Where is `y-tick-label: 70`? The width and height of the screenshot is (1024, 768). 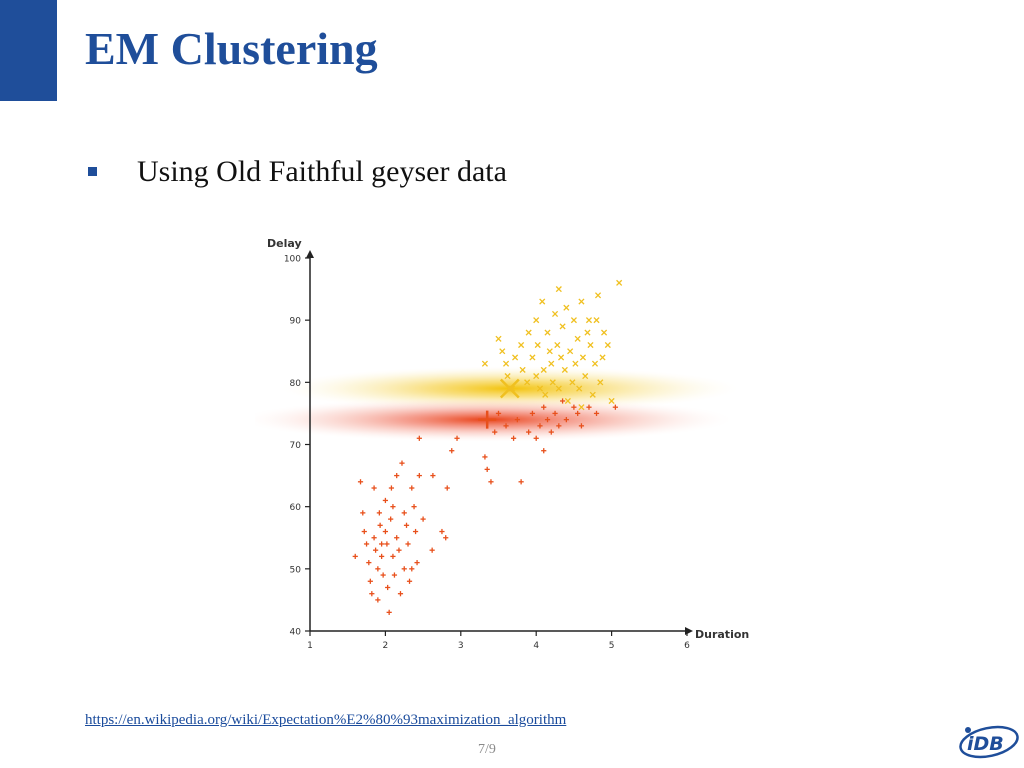 y-tick-label: 70 is located at coordinates (296, 446).